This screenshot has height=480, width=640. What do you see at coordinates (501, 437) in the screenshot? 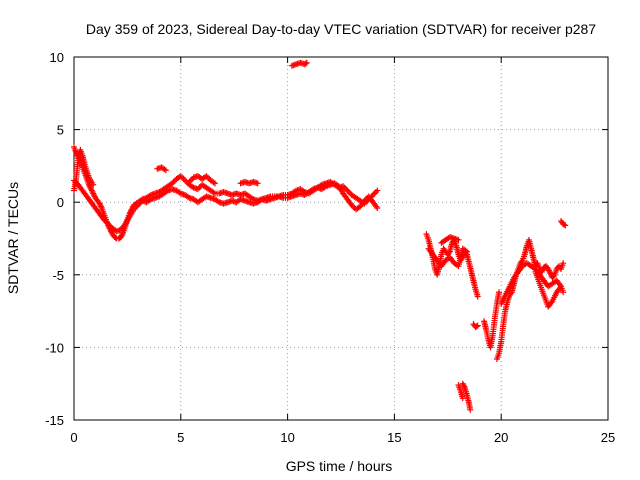
I see `x-tick-label: 20` at bounding box center [501, 437].